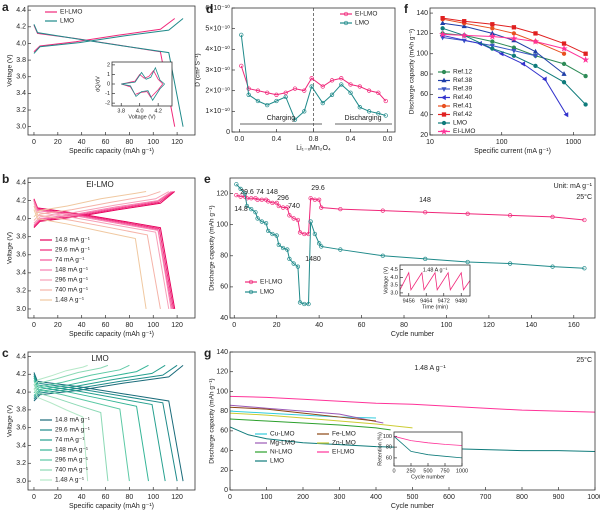 The width and height of the screenshot is (600, 512). Describe the element at coordinates (209, 9) in the screenshot. I see `panel-letter: d` at that location.